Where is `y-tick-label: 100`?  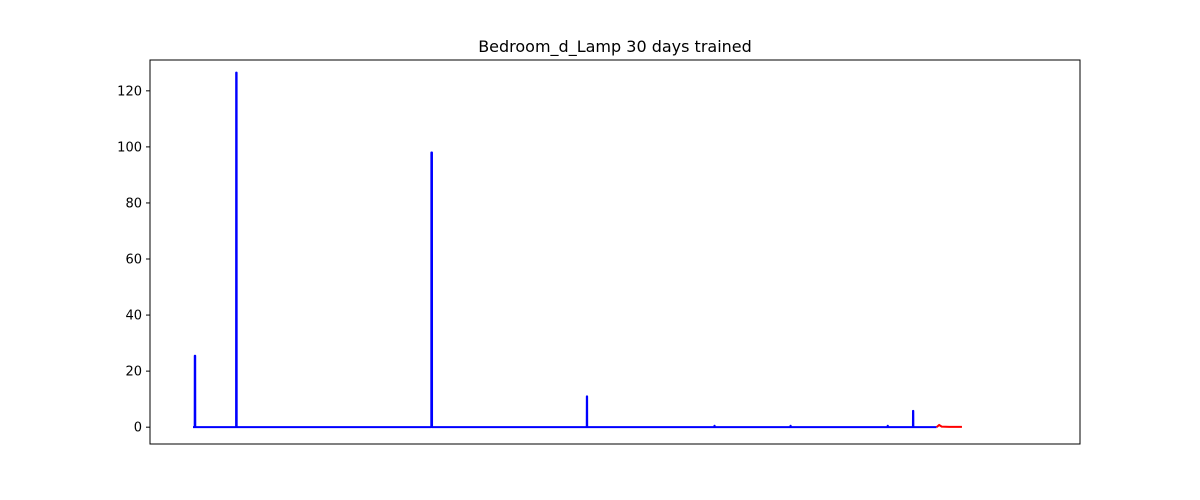
y-tick-label: 100 is located at coordinates (129, 147).